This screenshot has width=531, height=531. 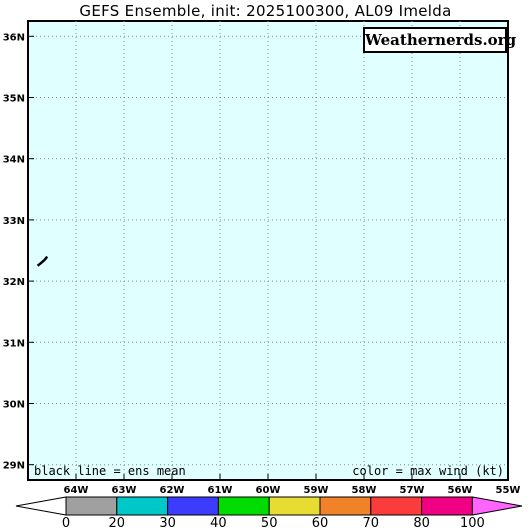 I want to click on lon-label: 62W, so click(x=172, y=490).